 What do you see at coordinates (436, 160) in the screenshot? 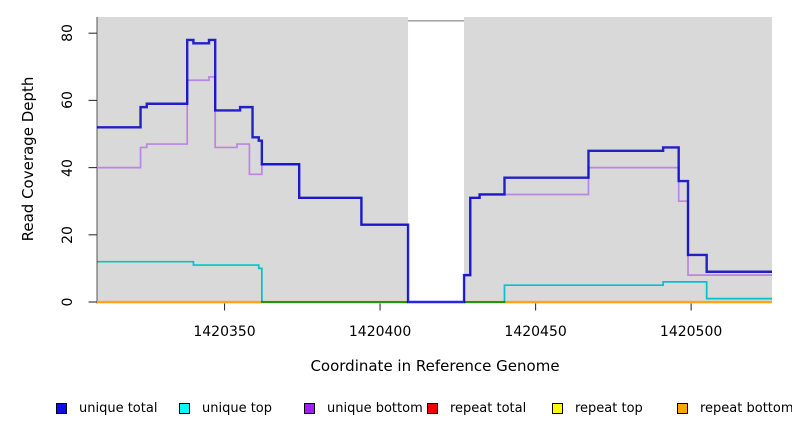
I see `masked-region` at bounding box center [436, 160].